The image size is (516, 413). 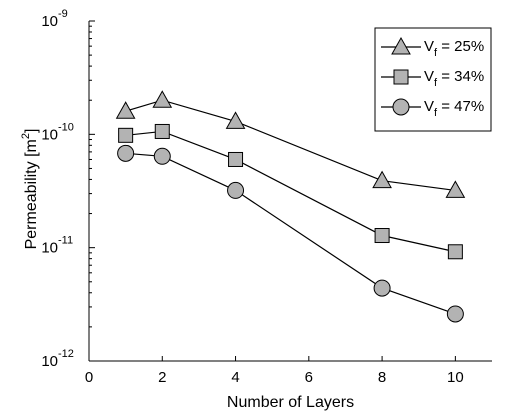 I want to click on x-tick-label: 2, so click(x=162, y=377).